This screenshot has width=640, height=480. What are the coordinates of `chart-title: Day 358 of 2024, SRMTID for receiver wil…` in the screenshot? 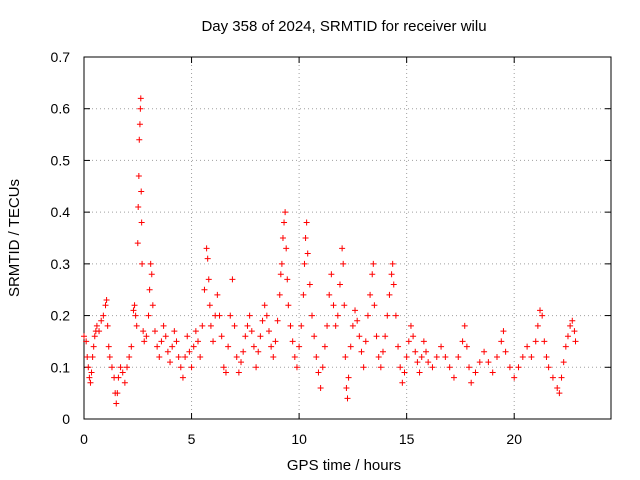 It's located at (343, 26).